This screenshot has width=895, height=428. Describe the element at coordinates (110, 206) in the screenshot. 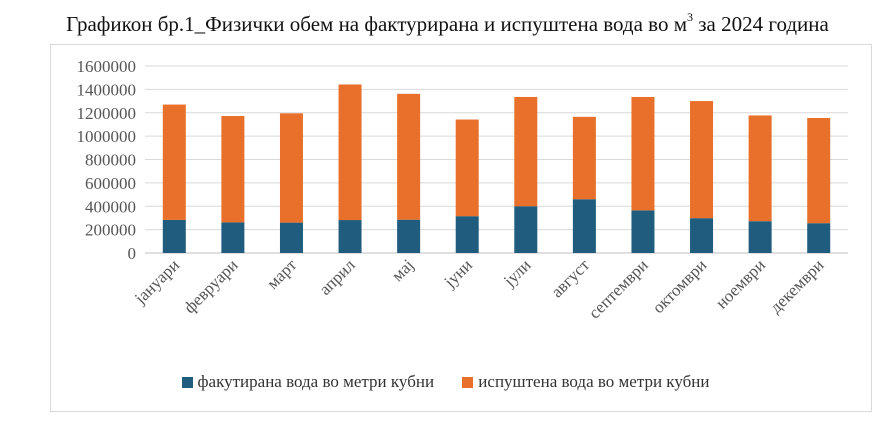

I see `y-tick-label: 400000` at that location.